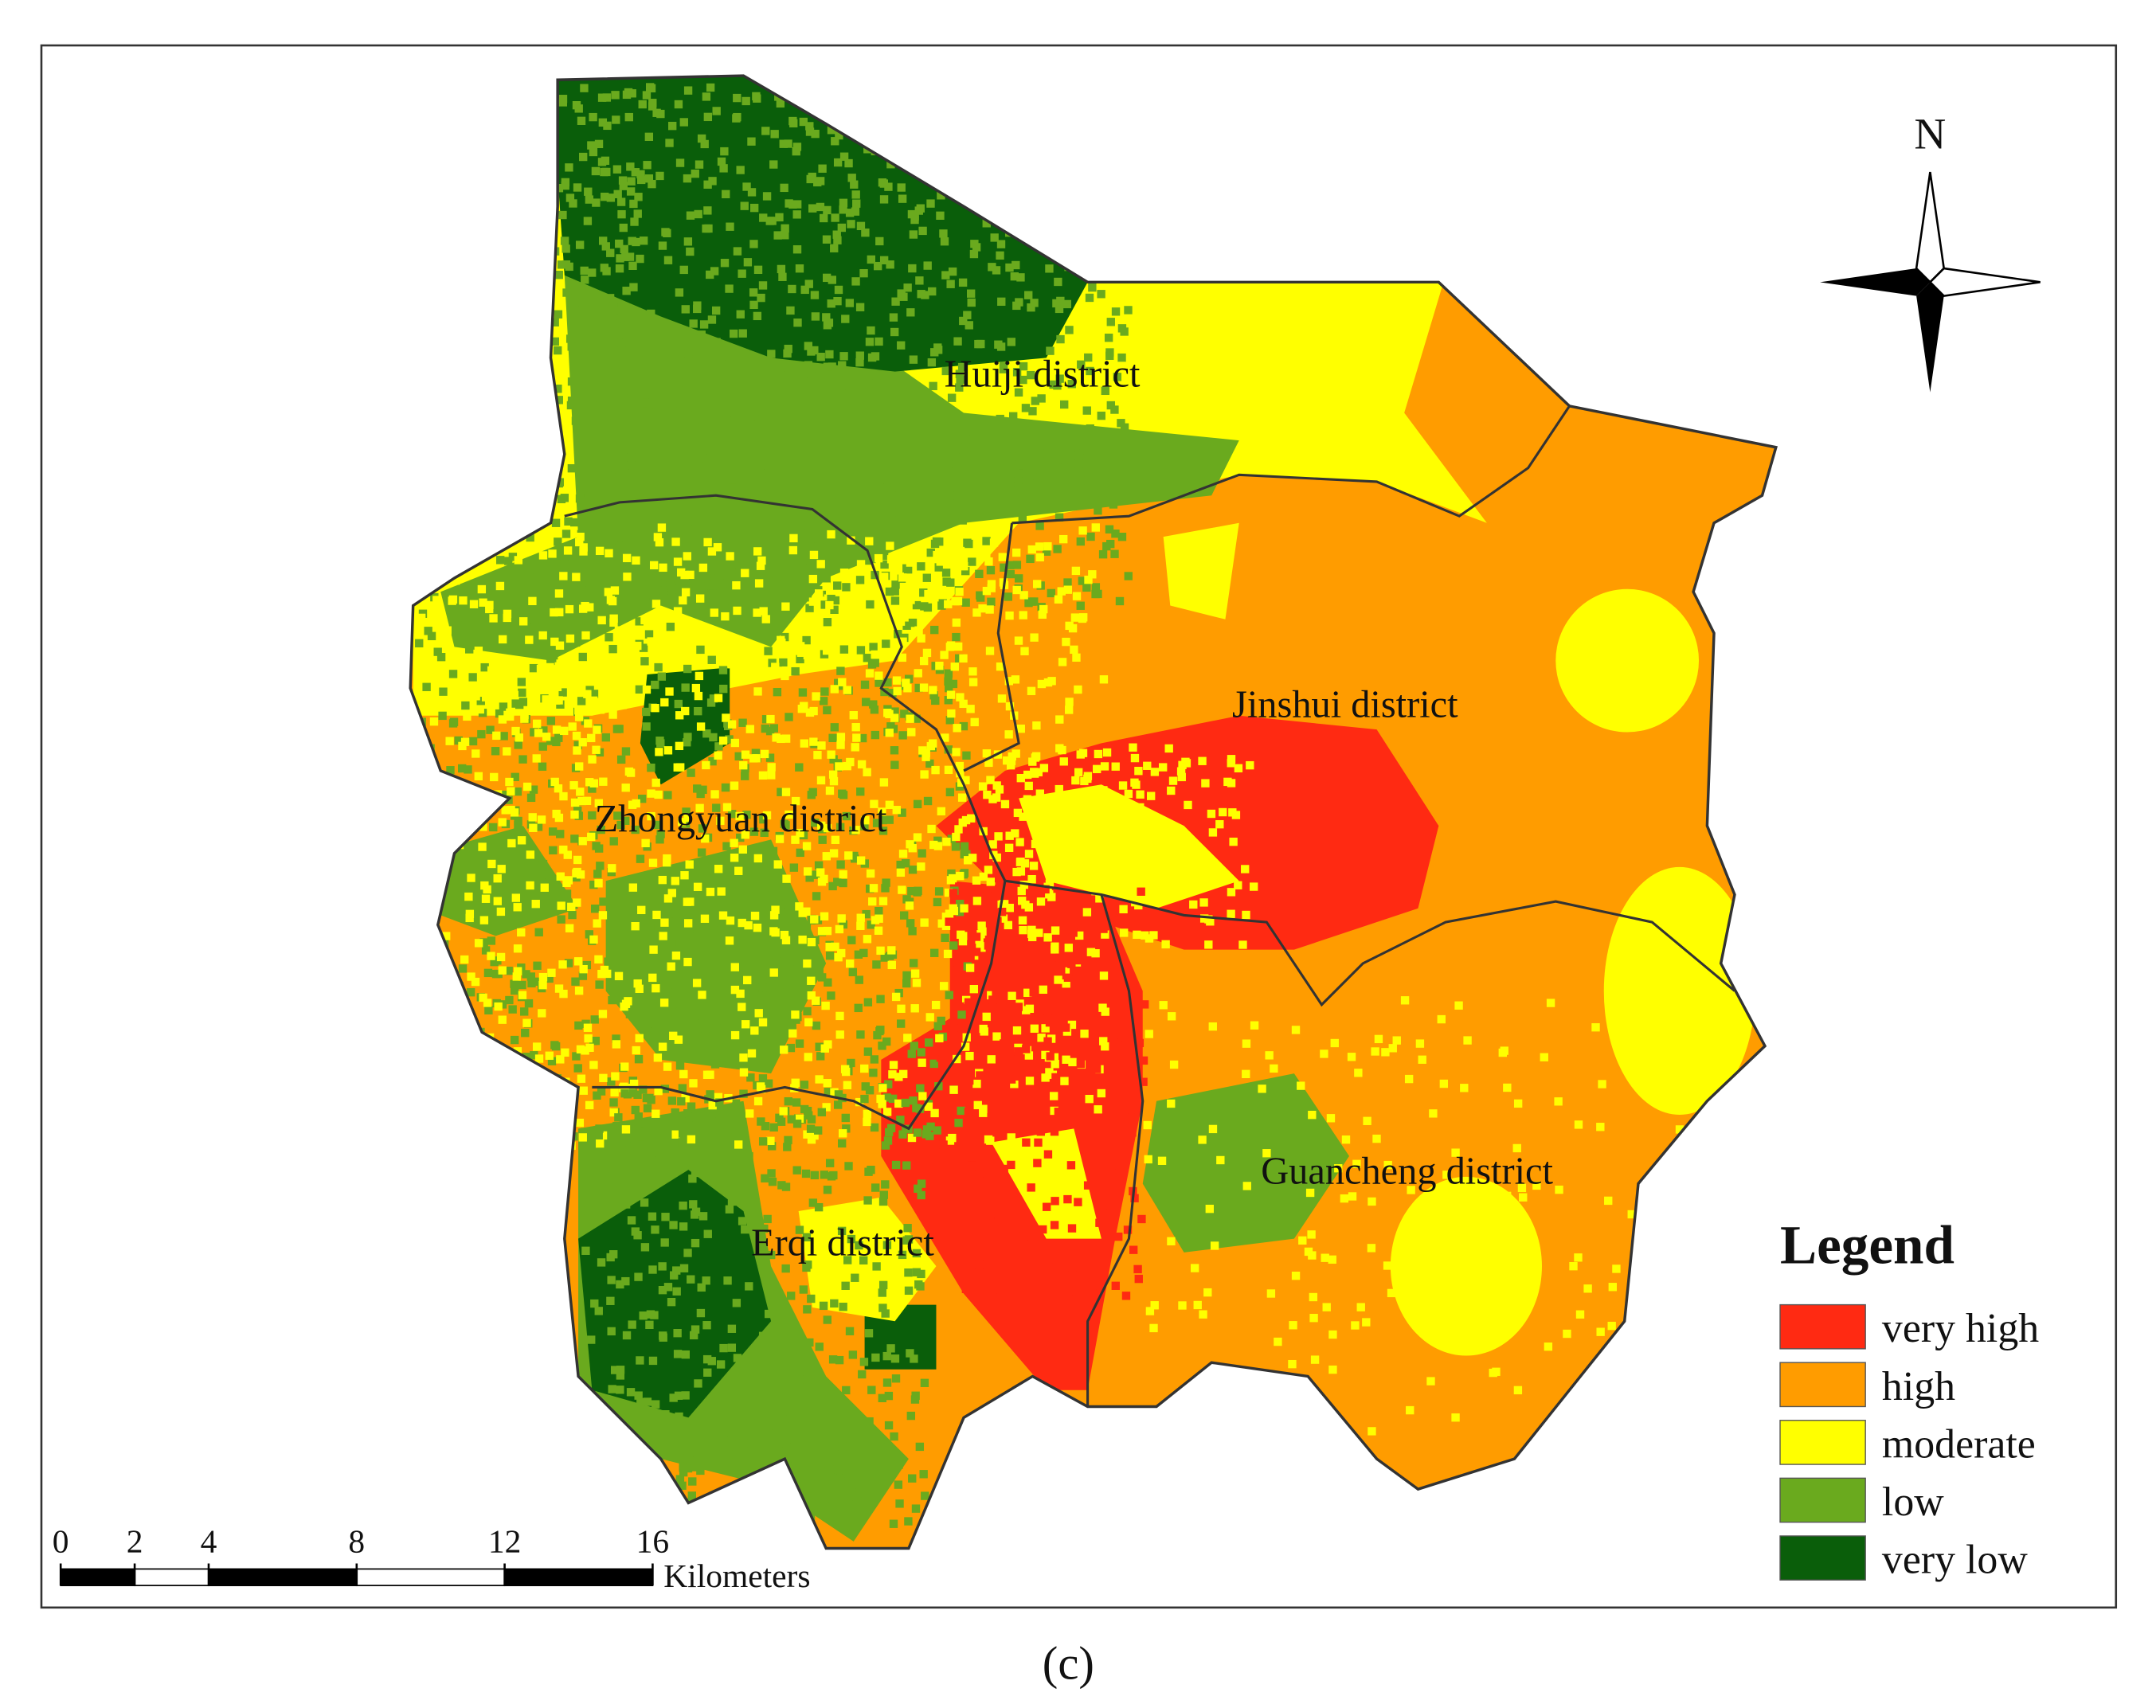  Describe the element at coordinates (819, 224) in the screenshot. I see `class-patch` at that location.